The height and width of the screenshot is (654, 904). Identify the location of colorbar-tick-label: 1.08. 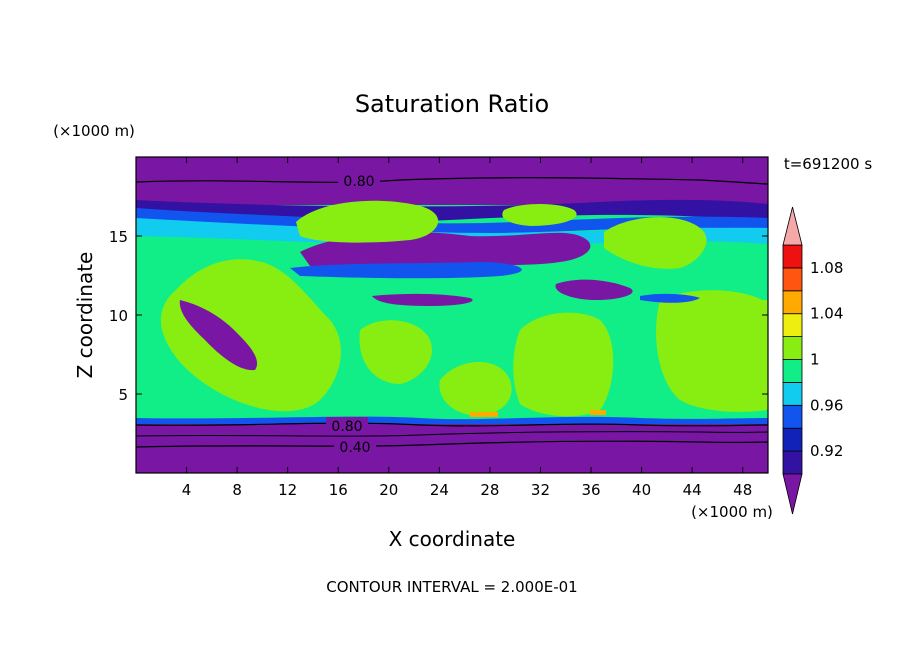
(826, 268).